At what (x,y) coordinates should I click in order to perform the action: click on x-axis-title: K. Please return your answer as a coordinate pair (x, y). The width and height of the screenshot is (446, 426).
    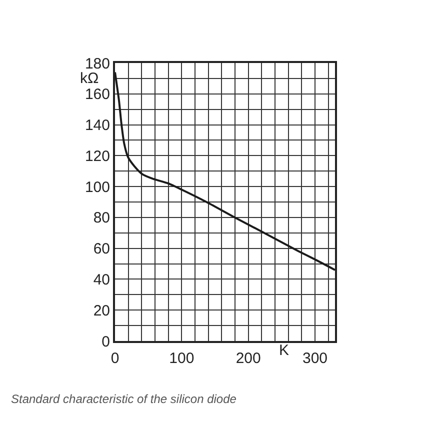
    Looking at the image, I should click on (284, 350).